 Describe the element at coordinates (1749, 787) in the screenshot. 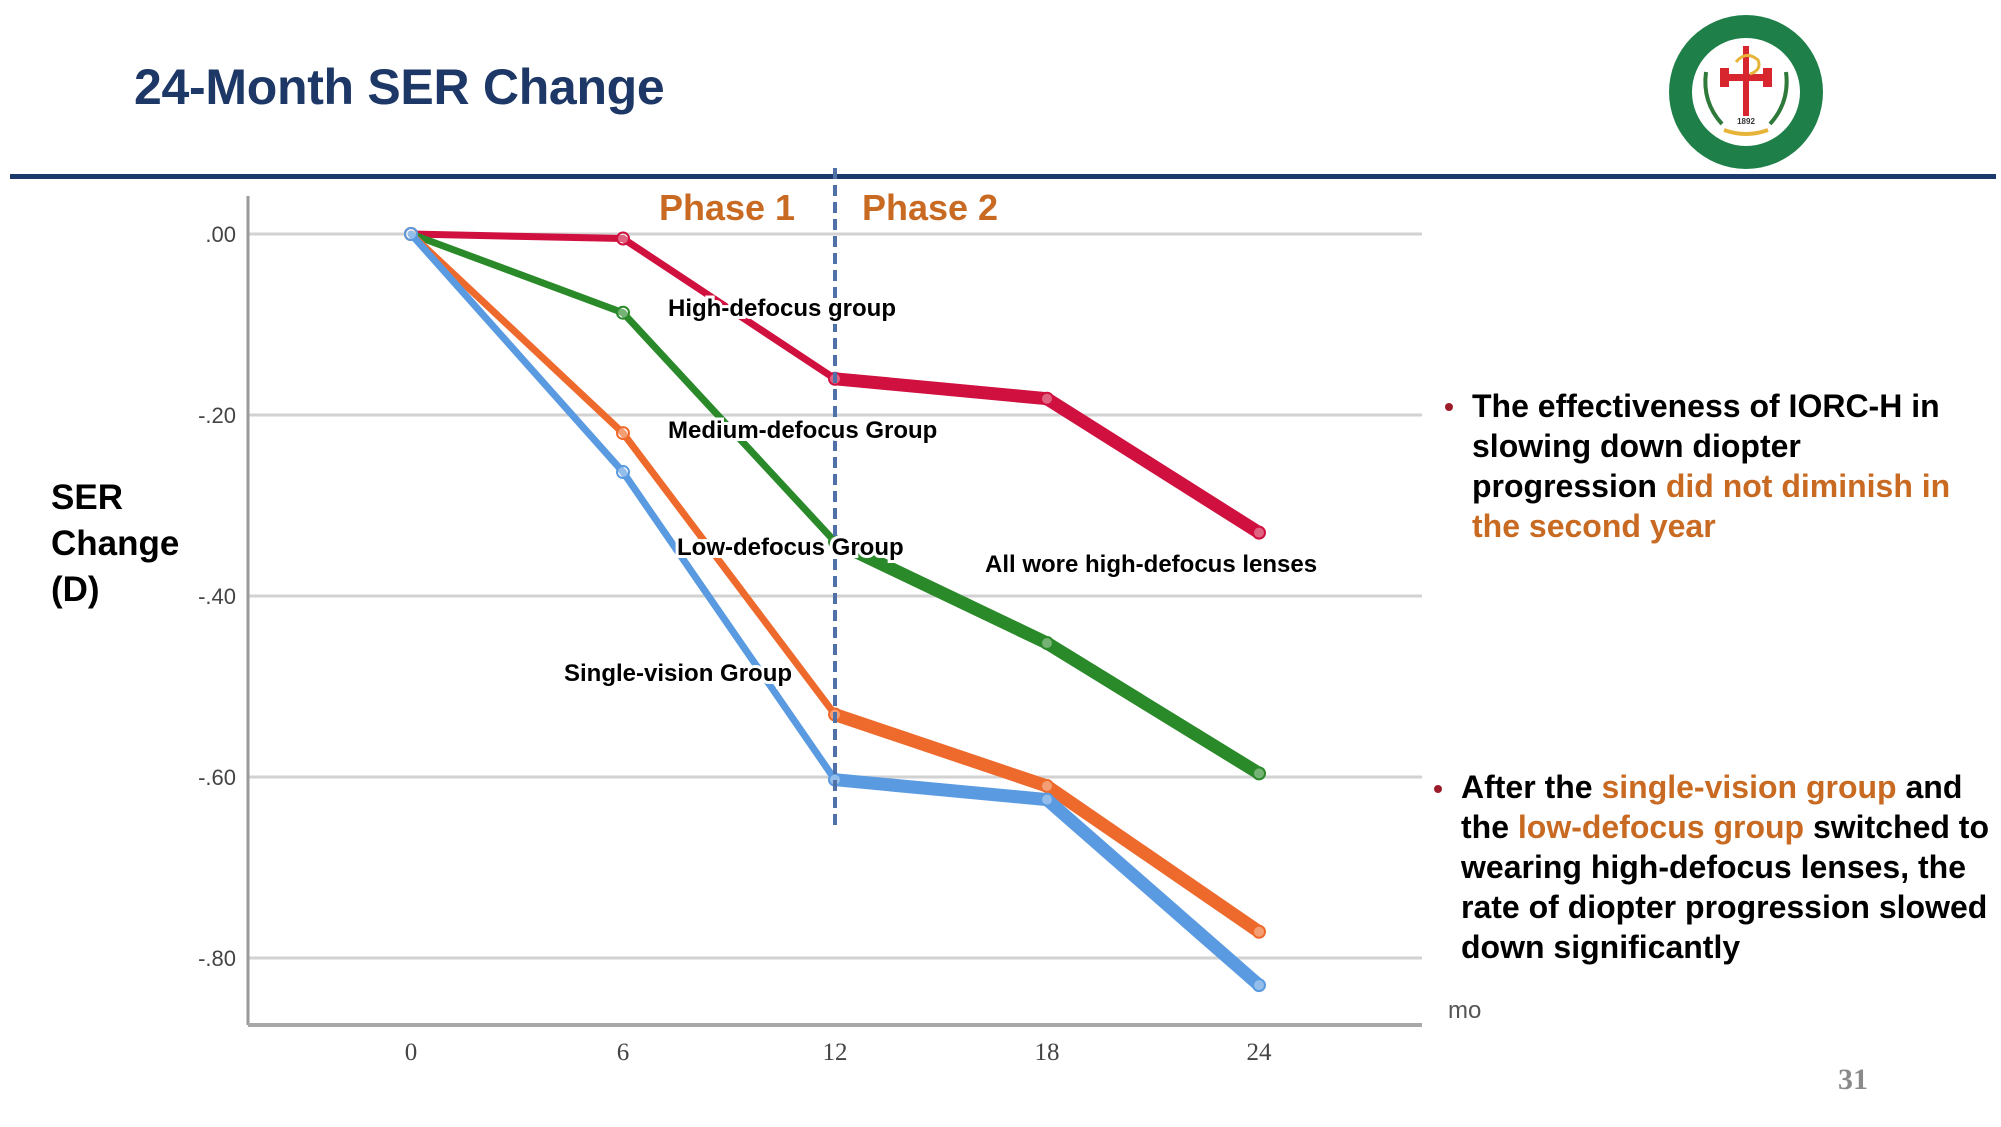

I see `bullet-highlight-text: single-vision group` at that location.